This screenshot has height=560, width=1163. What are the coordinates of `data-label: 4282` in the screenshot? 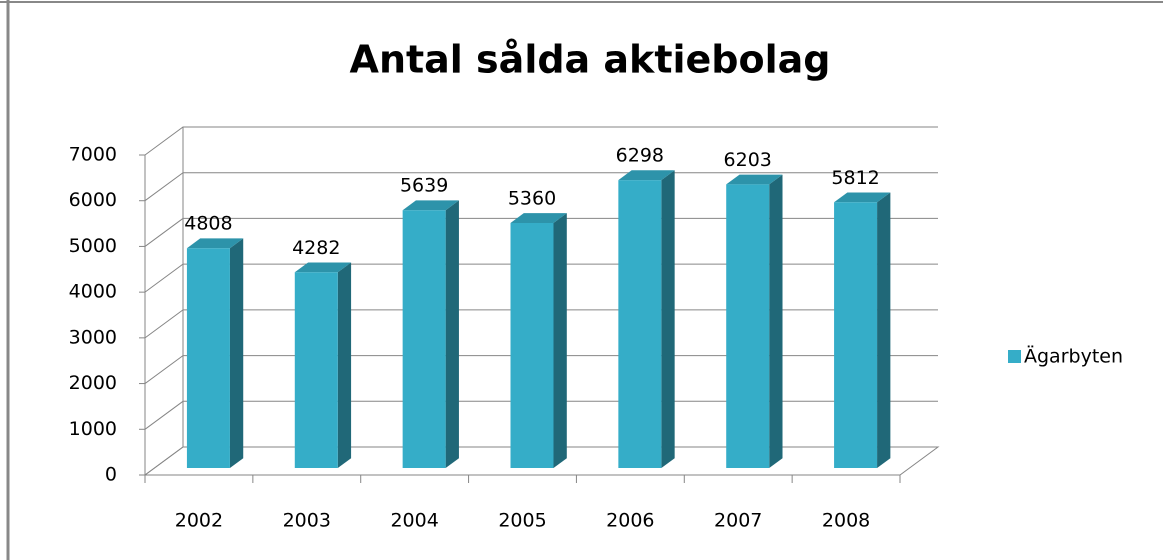 It's located at (316, 248).